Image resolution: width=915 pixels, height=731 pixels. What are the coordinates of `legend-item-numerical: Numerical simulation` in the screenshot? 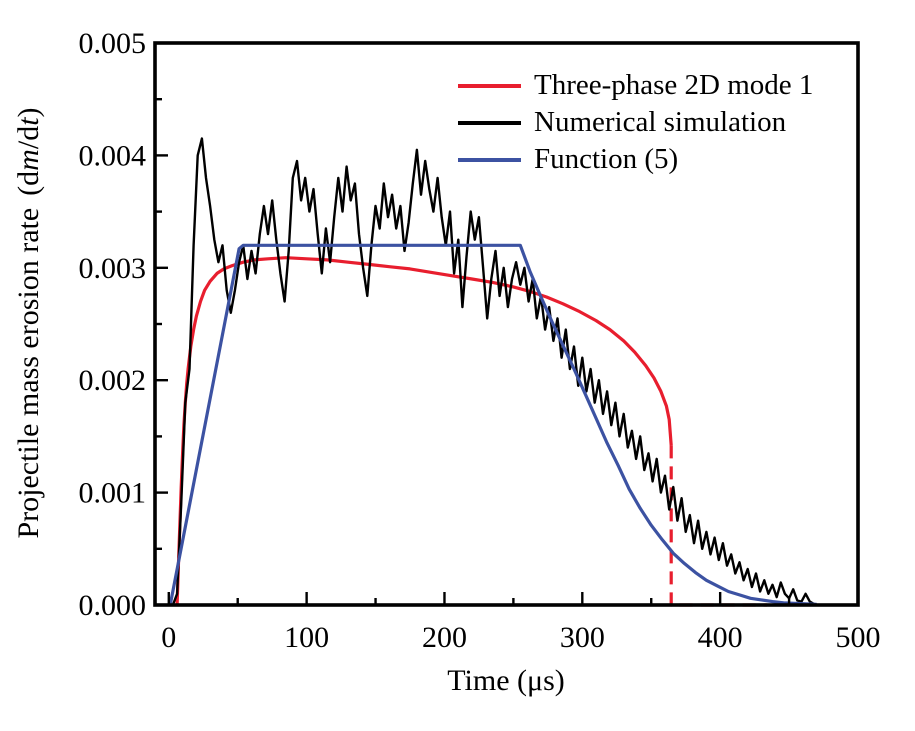 It's located at (635, 122).